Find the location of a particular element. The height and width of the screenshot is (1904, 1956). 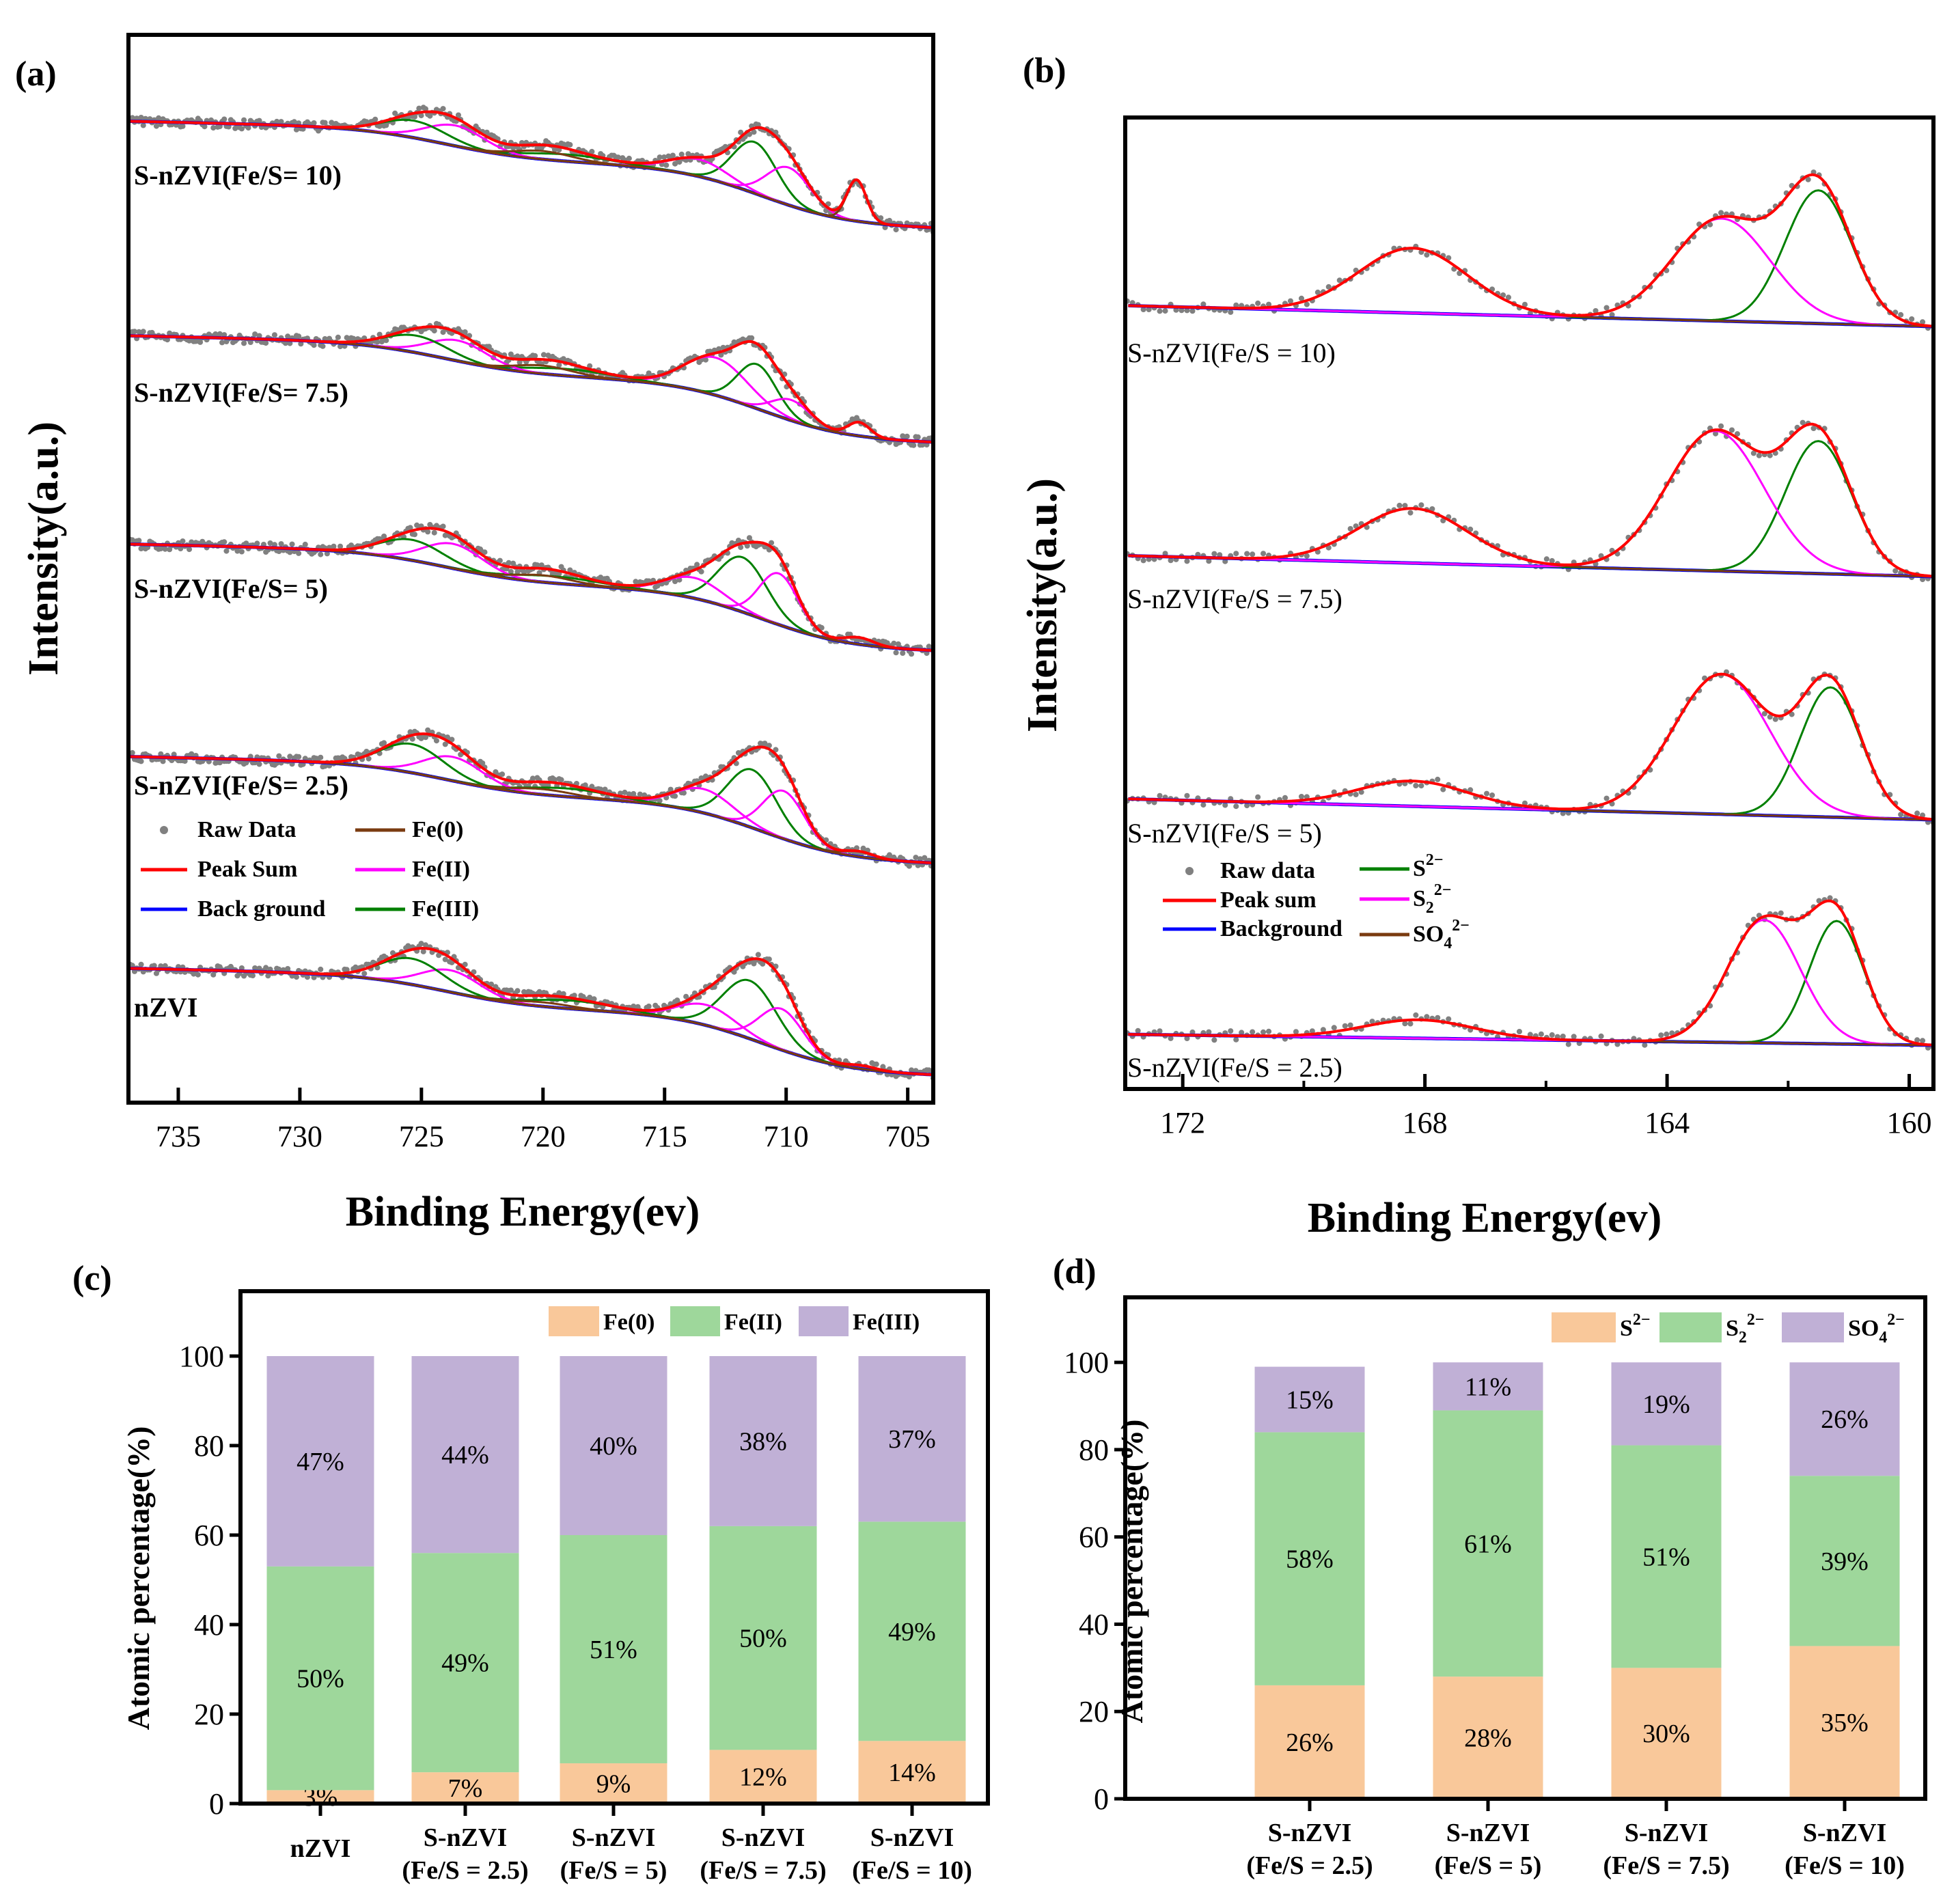

bar-value-label: 19% is located at coordinates (1666, 1404).